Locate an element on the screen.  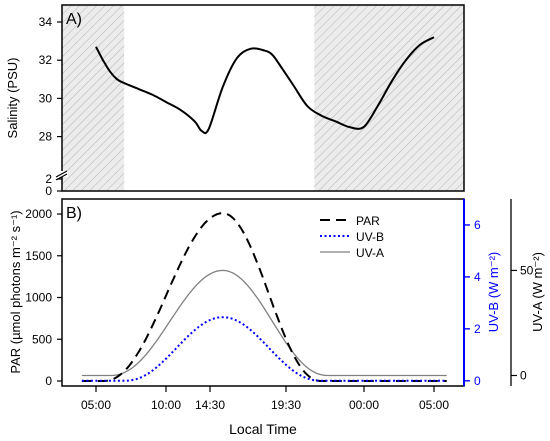
legend-label-par: PAR is located at coordinates (368, 221).